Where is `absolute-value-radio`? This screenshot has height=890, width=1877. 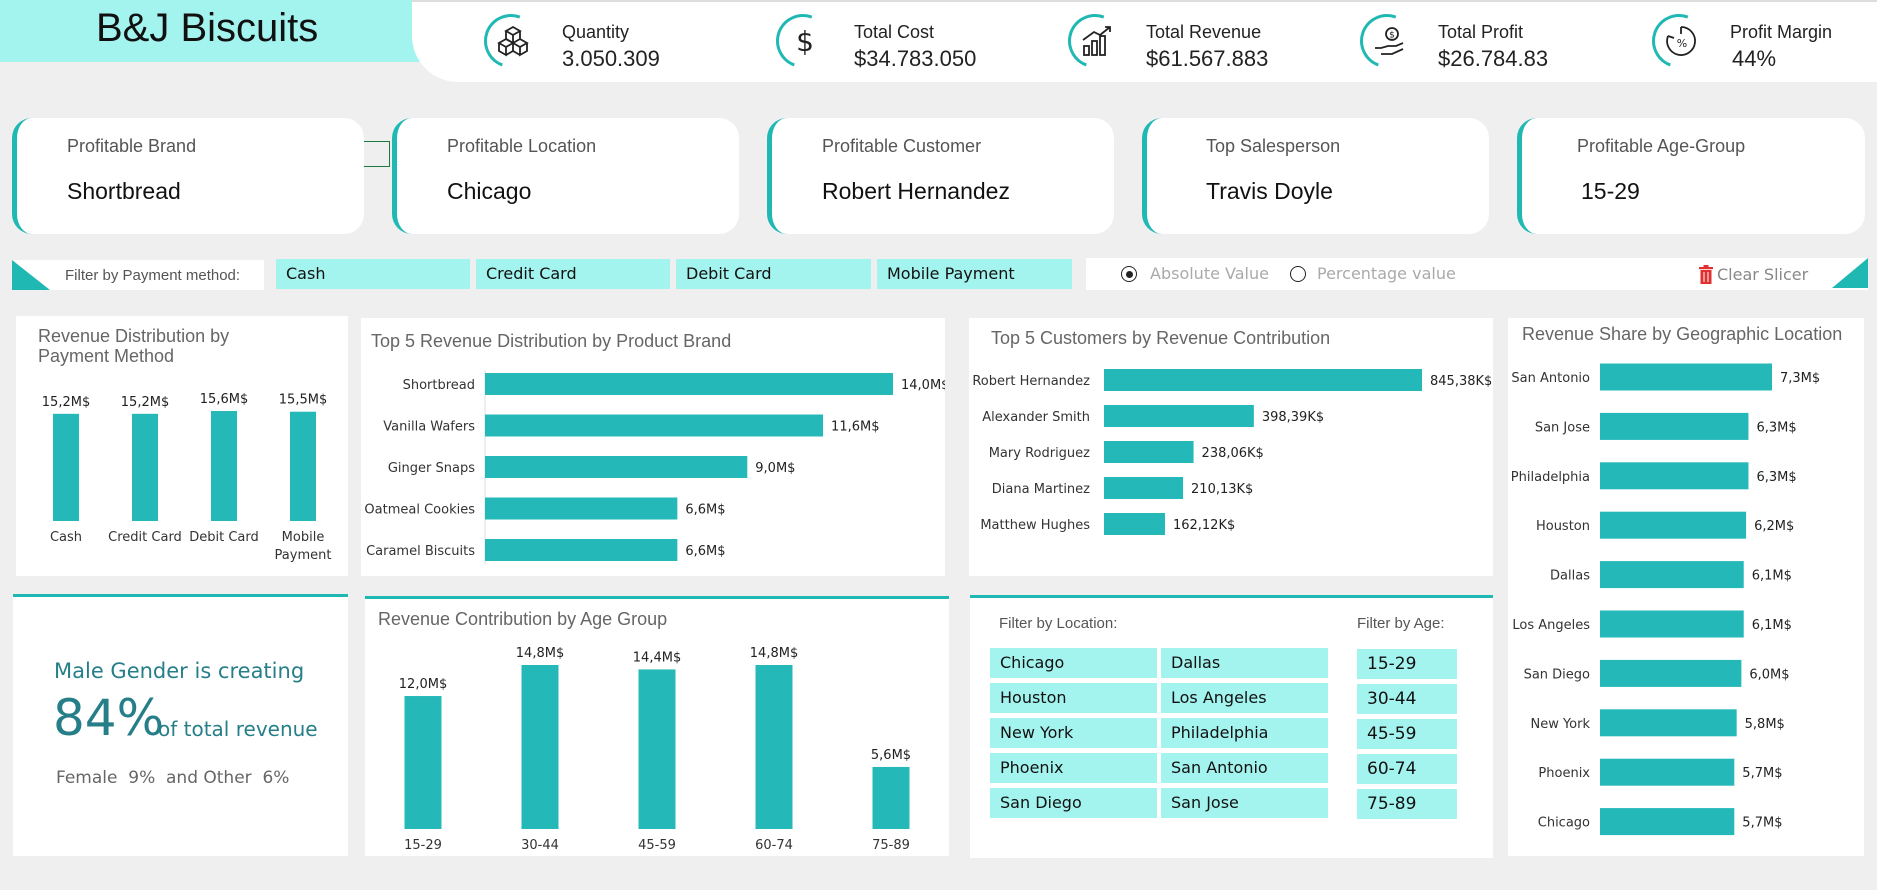 absolute-value-radio is located at coordinates (1129, 274).